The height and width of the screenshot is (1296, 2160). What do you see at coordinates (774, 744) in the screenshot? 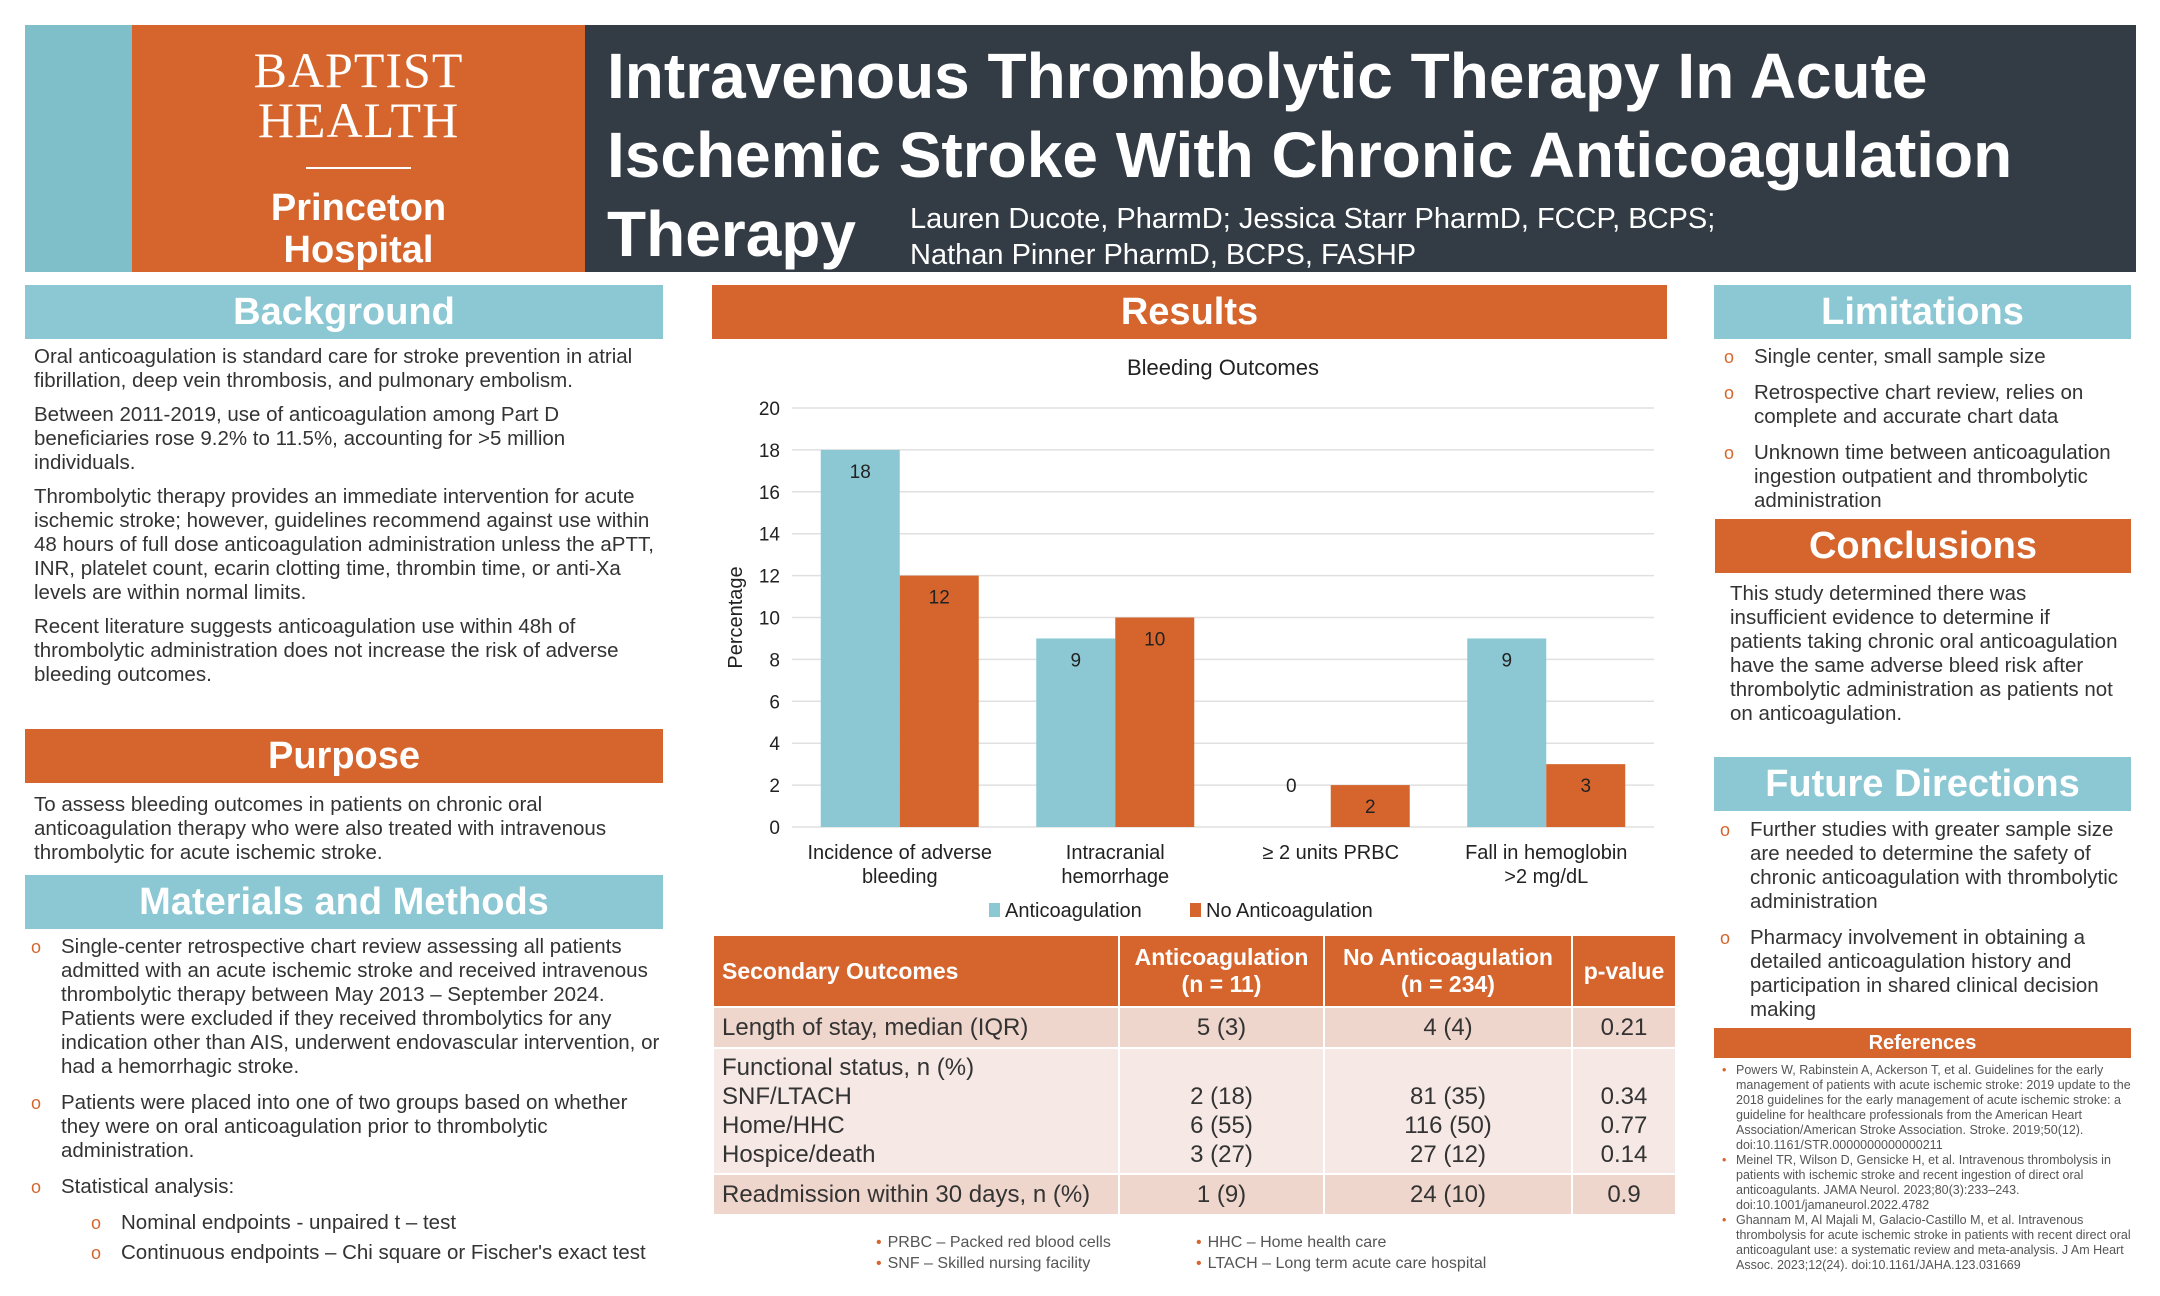
I see `y-tick-label: 4` at bounding box center [774, 744].